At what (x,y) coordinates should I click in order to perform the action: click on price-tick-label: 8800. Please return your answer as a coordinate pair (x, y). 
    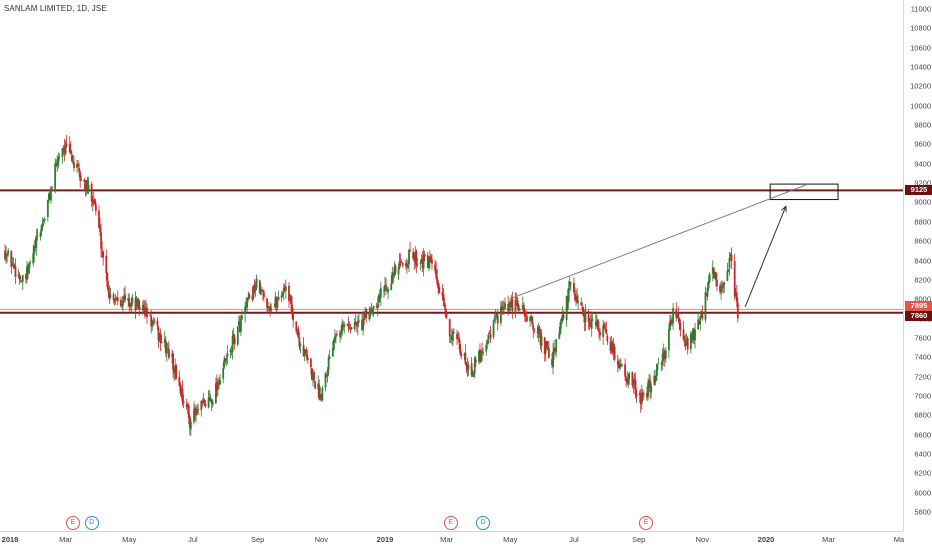
    Looking at the image, I should click on (922, 222).